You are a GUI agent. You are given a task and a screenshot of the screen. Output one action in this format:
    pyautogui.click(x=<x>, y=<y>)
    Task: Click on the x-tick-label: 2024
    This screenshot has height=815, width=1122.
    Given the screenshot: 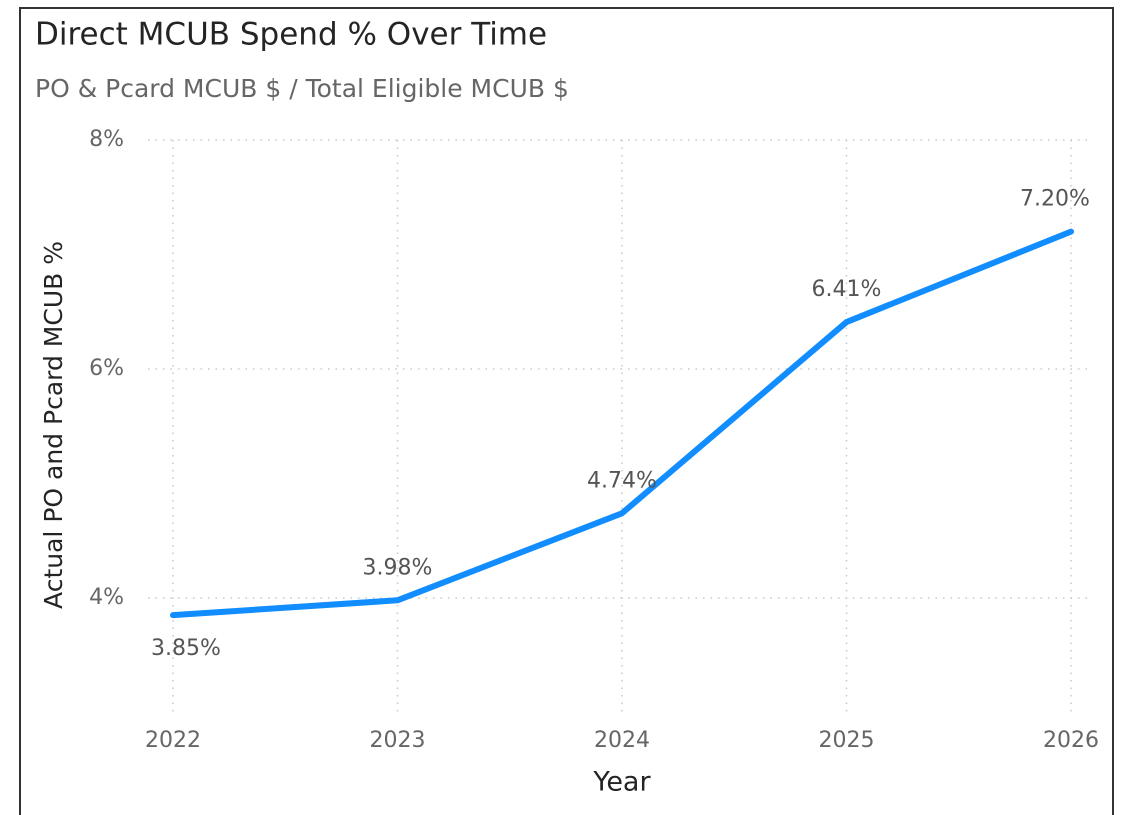 What is the action you would take?
    pyautogui.click(x=622, y=740)
    